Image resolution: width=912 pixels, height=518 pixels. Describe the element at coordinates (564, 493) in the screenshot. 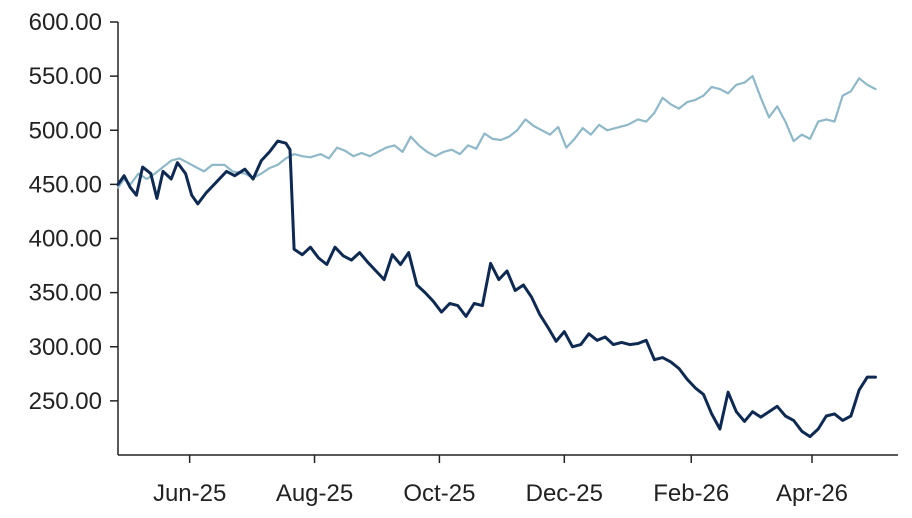

I see `x-tick-label: Dec-25` at that location.